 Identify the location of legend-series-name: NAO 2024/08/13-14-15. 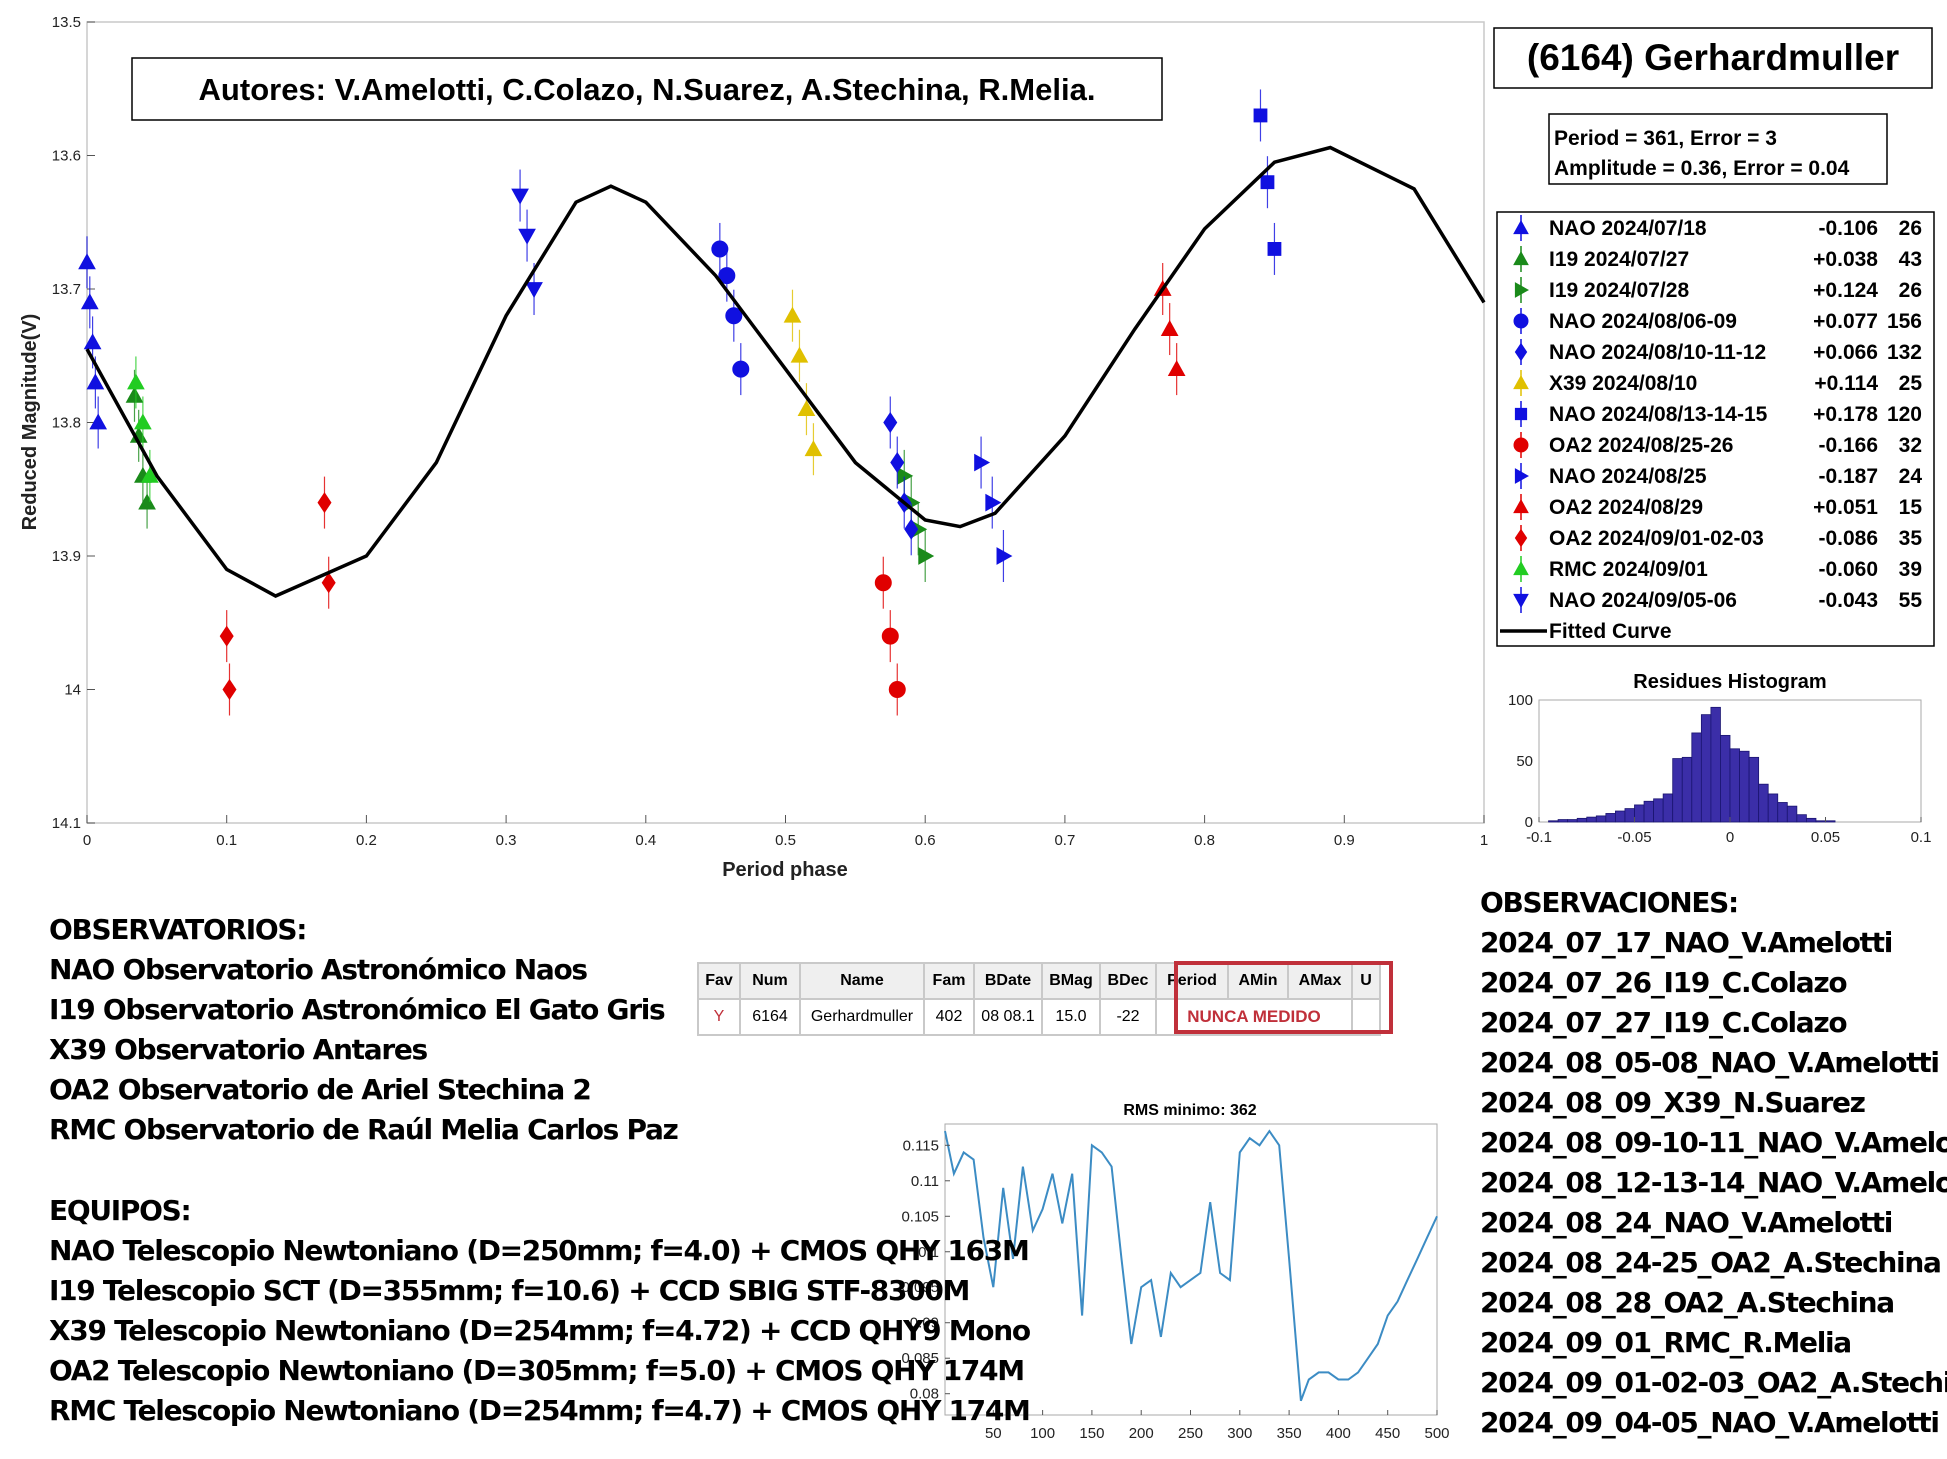
(1658, 414).